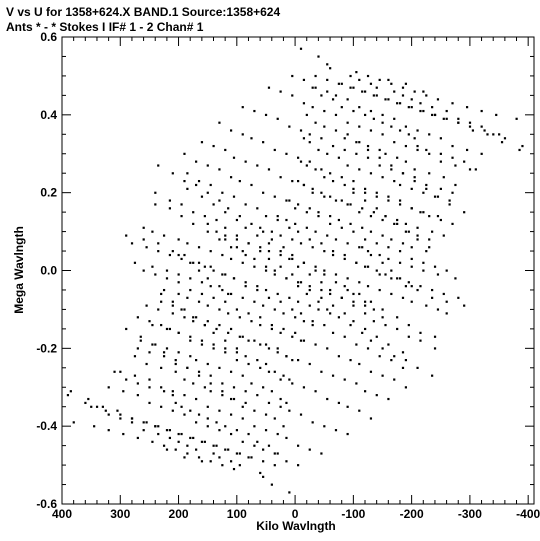  I want to click on x-tick-label: 300, so click(120, 514).